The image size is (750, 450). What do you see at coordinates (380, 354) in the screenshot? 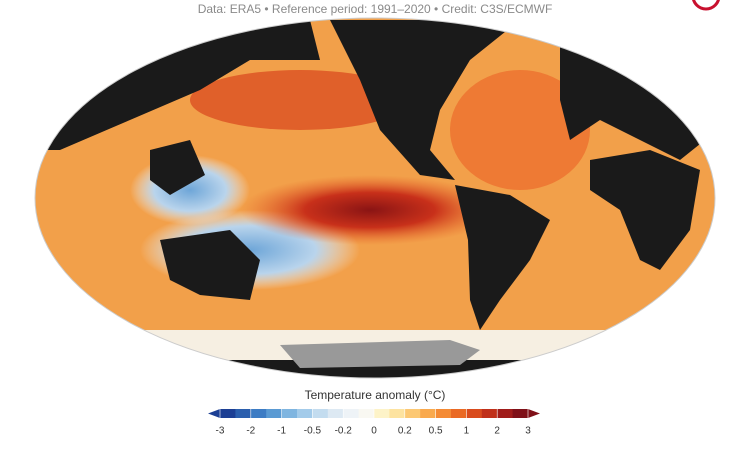
I see `ice-shelf` at bounding box center [380, 354].